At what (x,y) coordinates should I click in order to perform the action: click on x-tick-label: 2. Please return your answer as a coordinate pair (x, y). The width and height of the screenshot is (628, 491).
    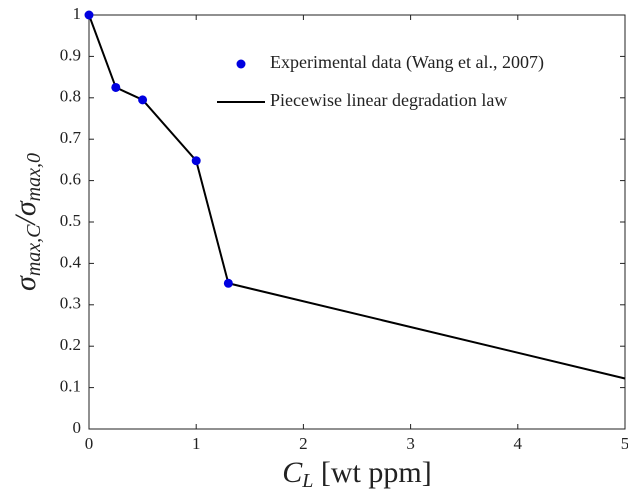
    Looking at the image, I should click on (303, 443).